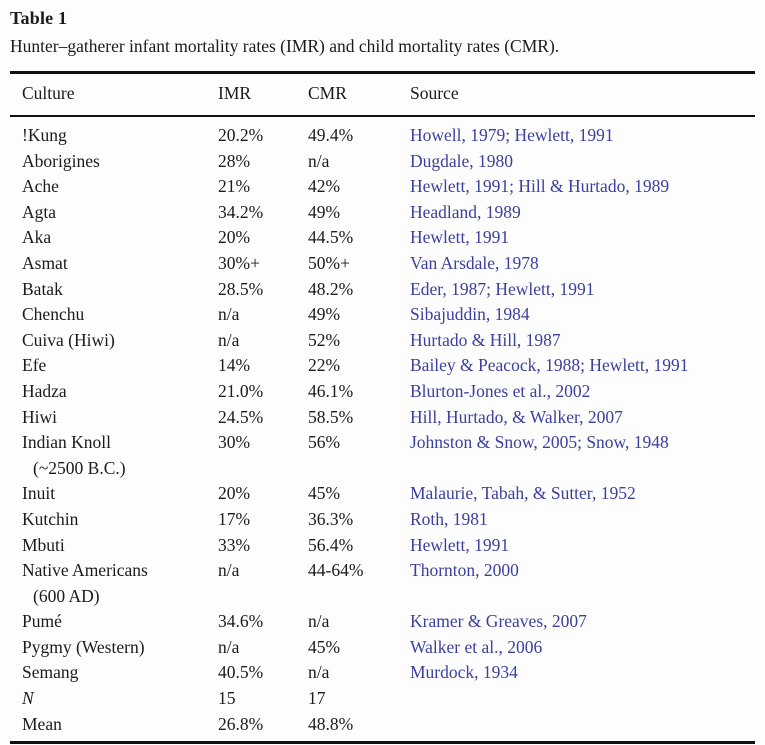  I want to click on table-row: Aborigines 28% n/a Dugdale, 1980, so click(388, 162).